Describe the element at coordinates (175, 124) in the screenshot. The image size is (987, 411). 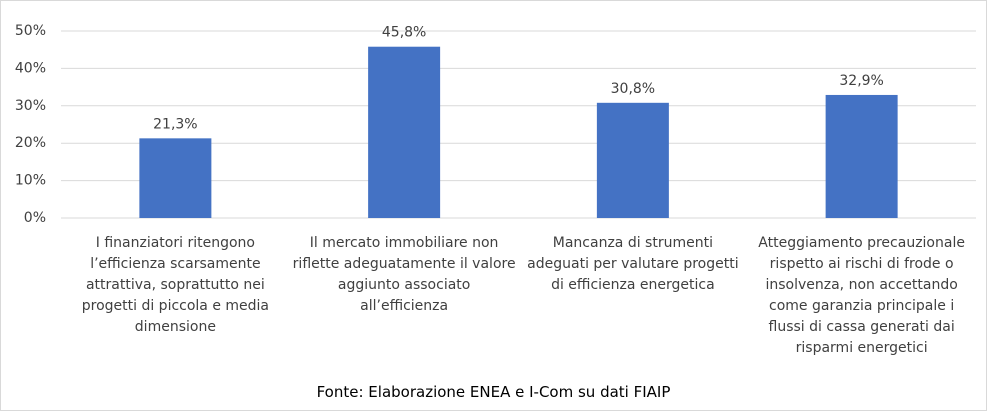
I see `value-label: 21,3%` at that location.